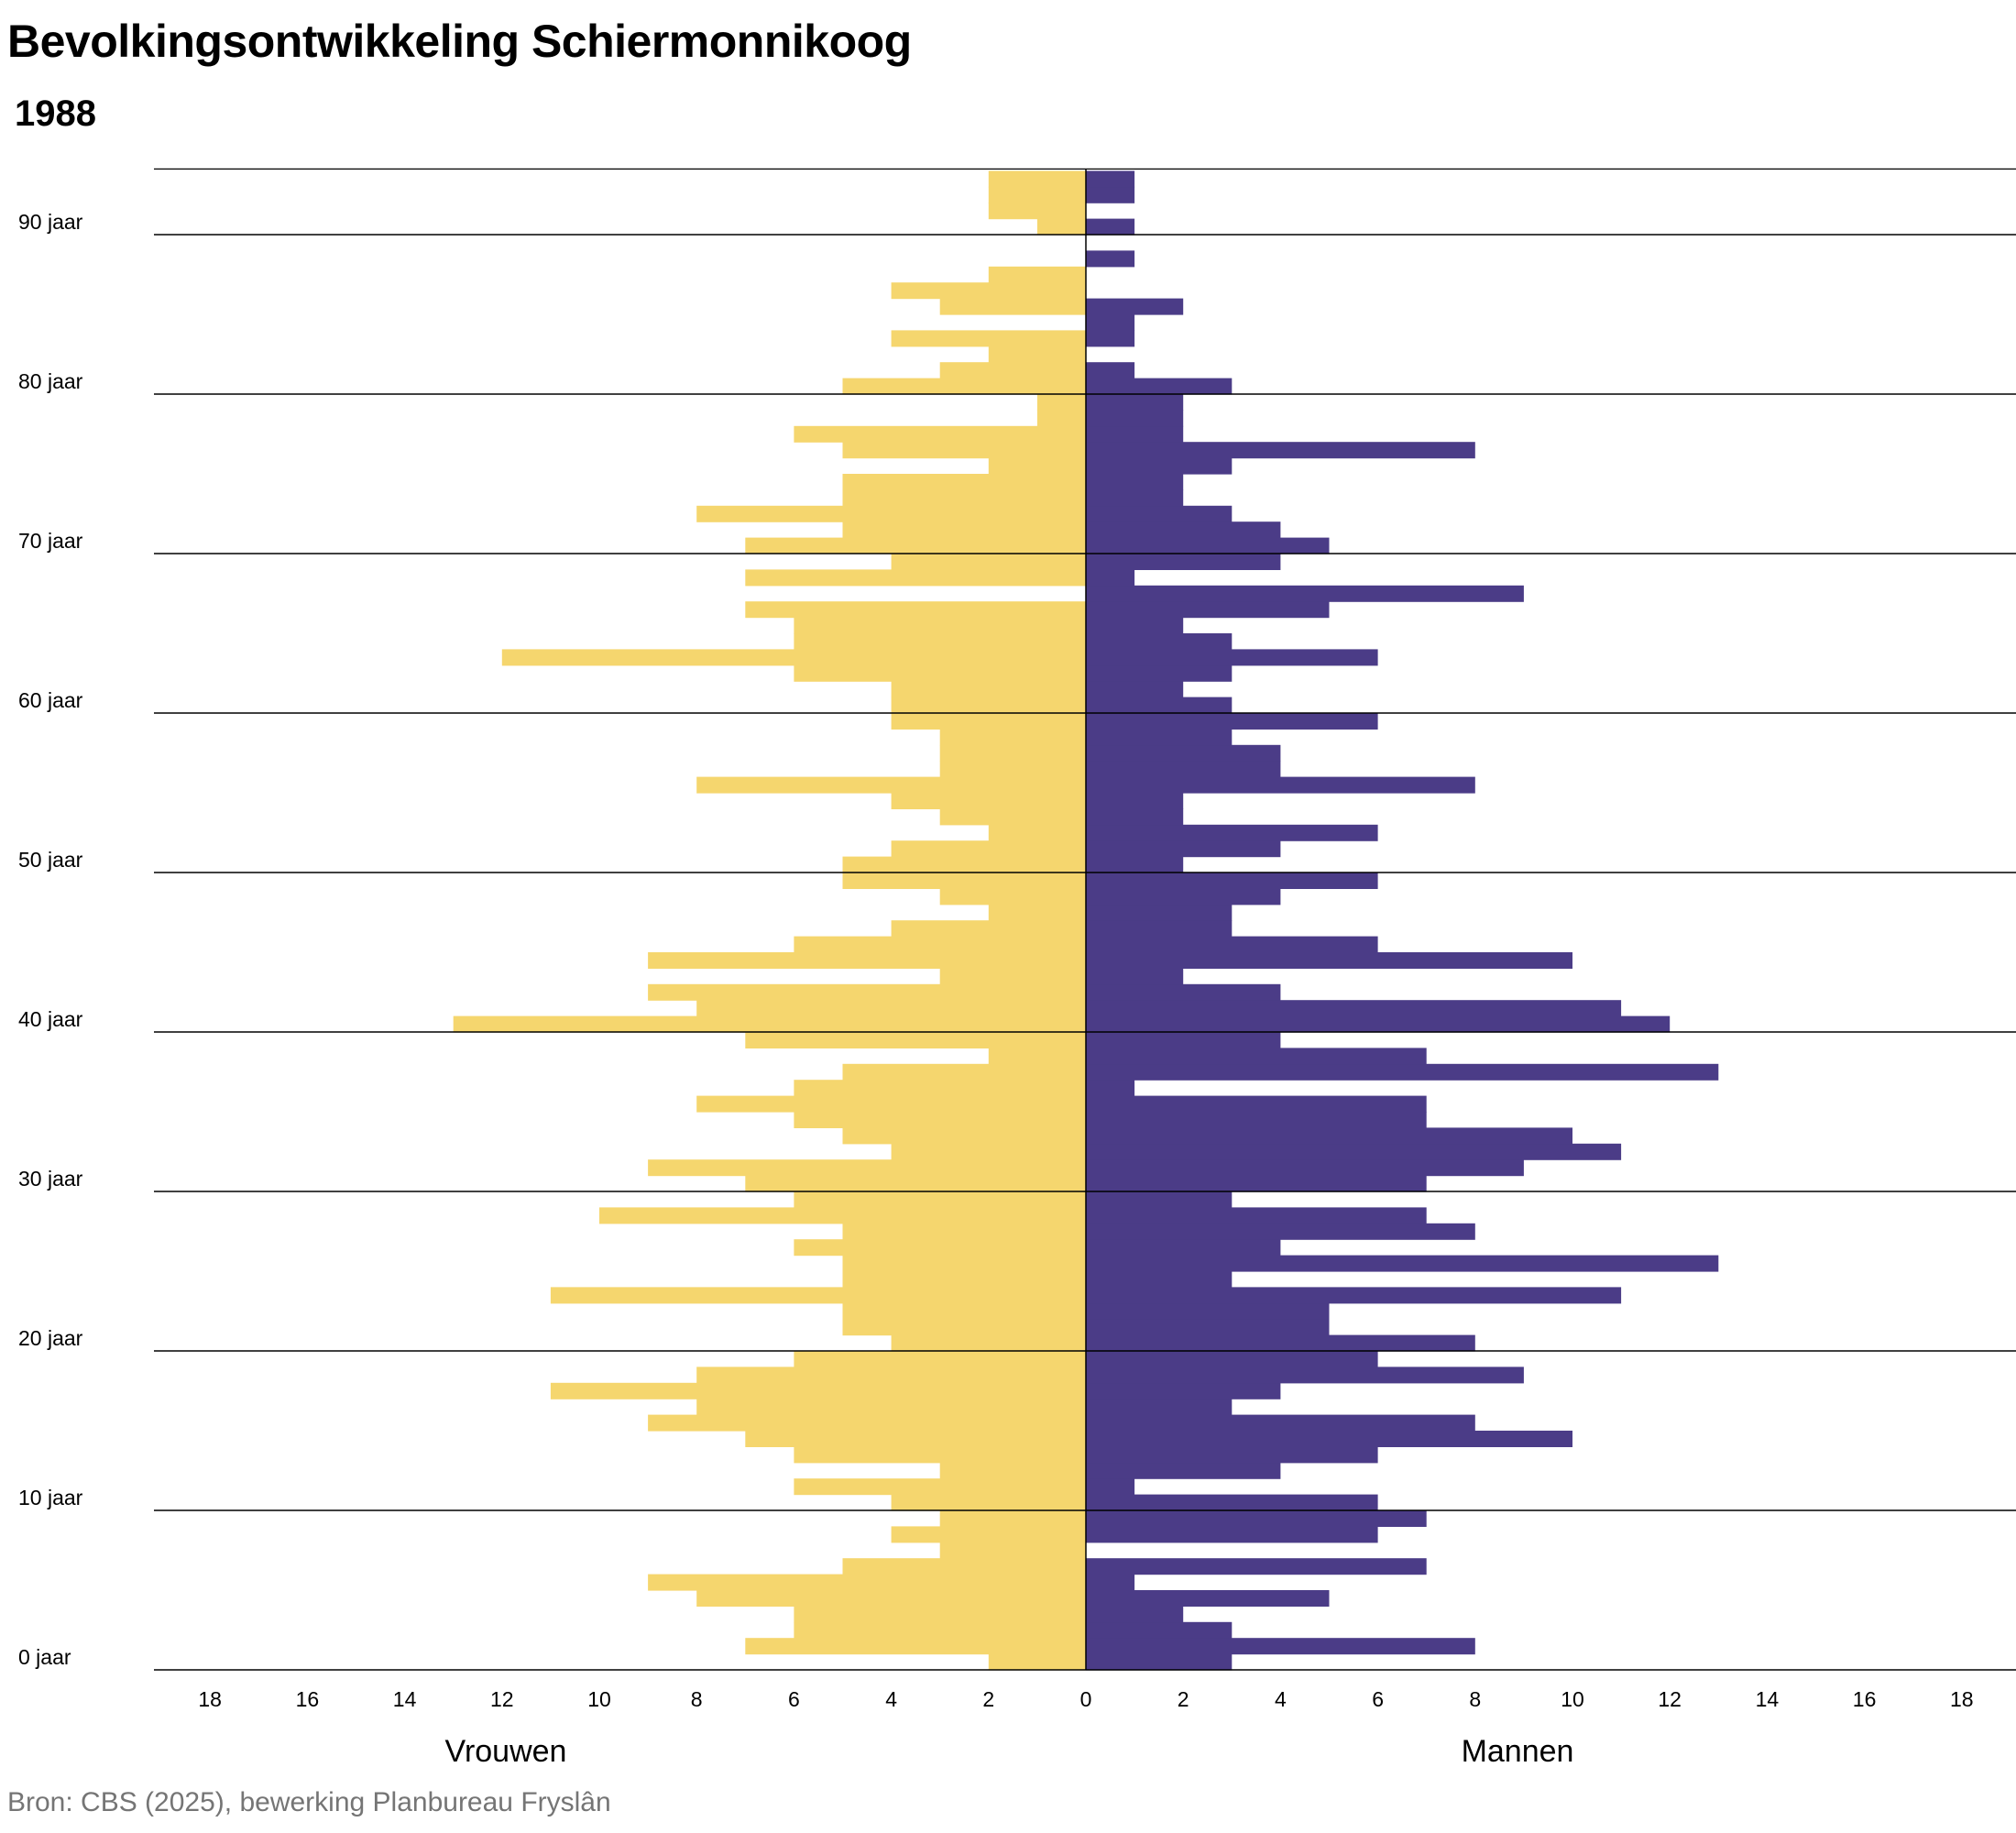  Describe the element at coordinates (50, 1179) in the screenshot. I see `age-label-30: 30 jaar` at that location.